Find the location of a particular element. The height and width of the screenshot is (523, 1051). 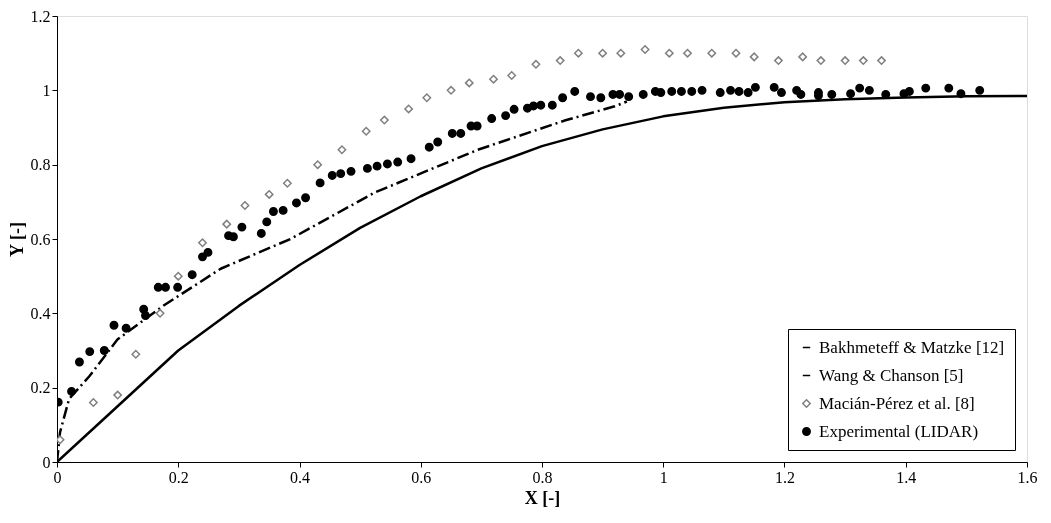

legend-label: Wang & Chanson [5] is located at coordinates (891, 375).